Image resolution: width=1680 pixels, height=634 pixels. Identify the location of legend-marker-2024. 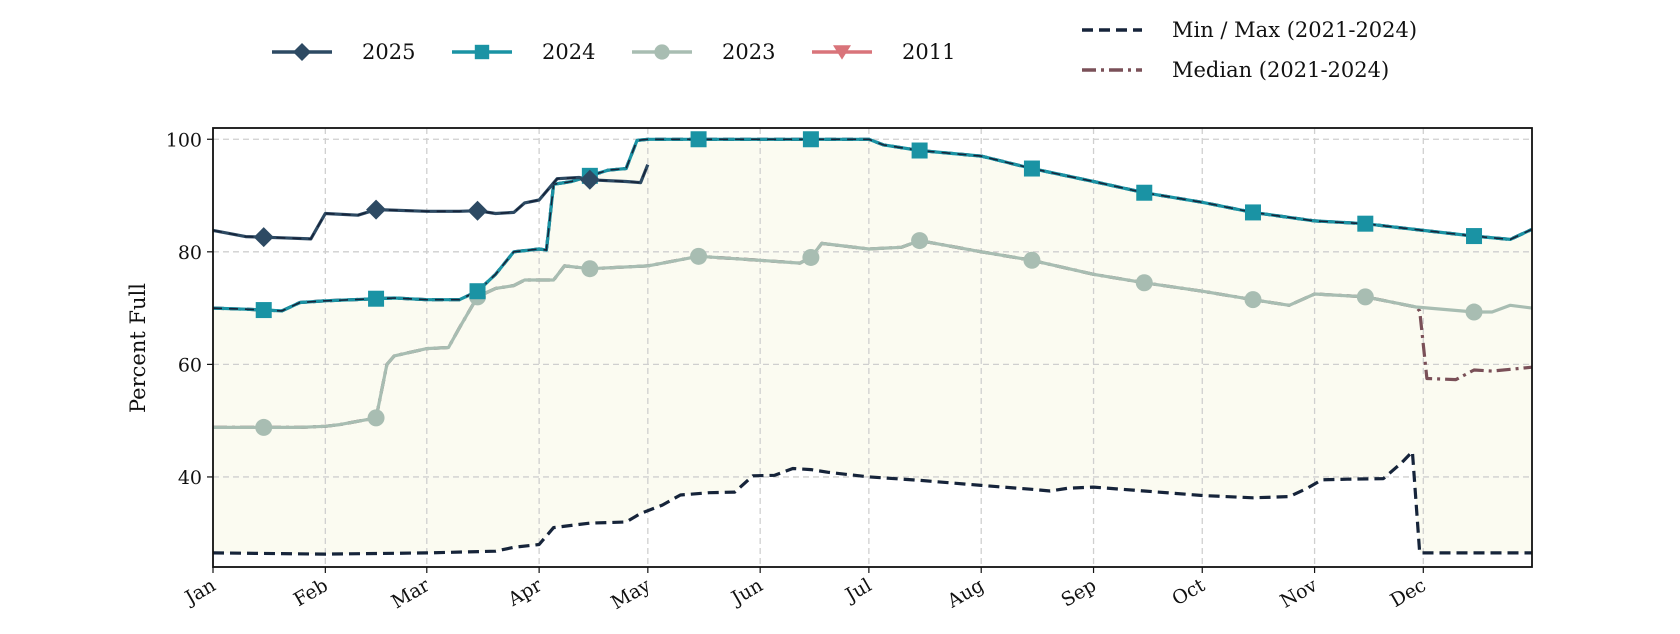
(482, 52).